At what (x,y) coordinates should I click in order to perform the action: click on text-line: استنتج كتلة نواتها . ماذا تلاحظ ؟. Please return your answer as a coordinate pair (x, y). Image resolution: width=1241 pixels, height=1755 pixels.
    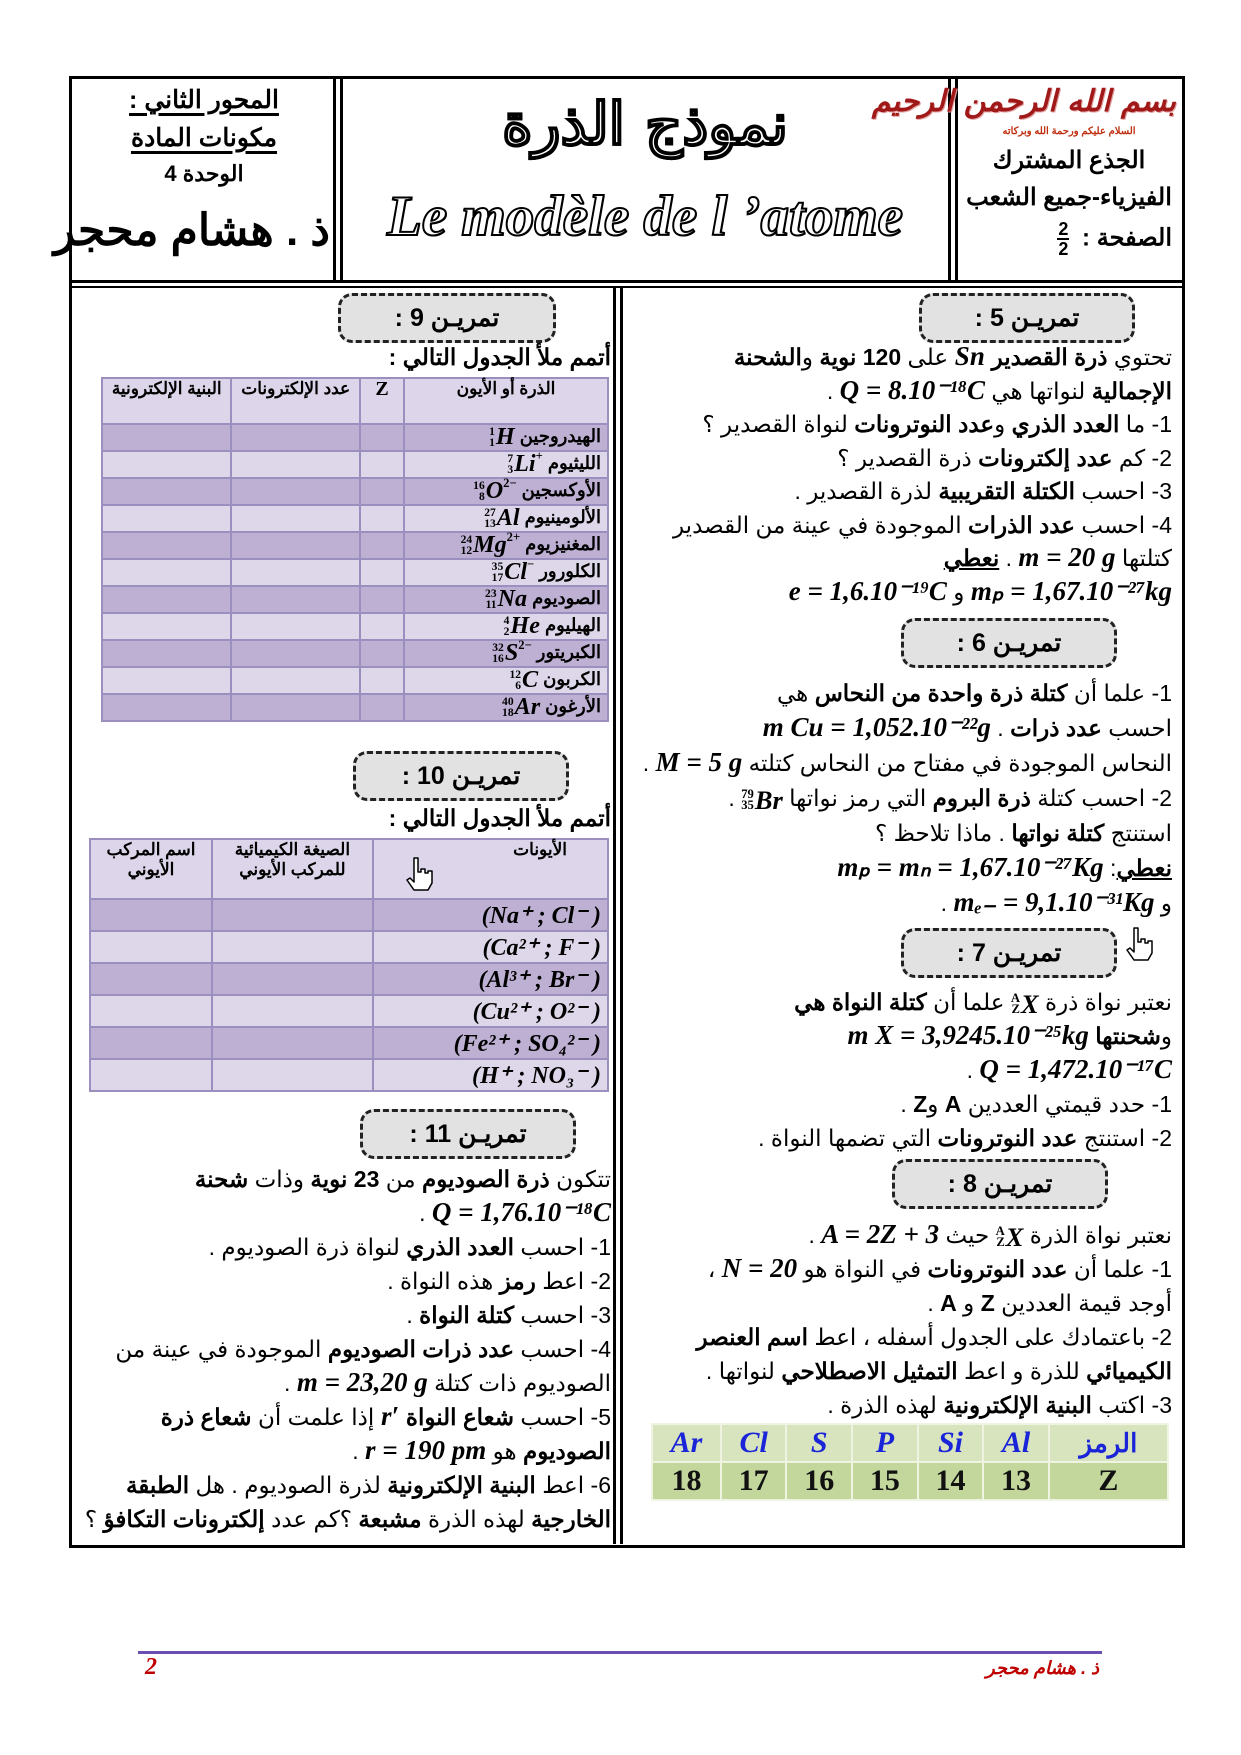
    Looking at the image, I should click on (902, 833).